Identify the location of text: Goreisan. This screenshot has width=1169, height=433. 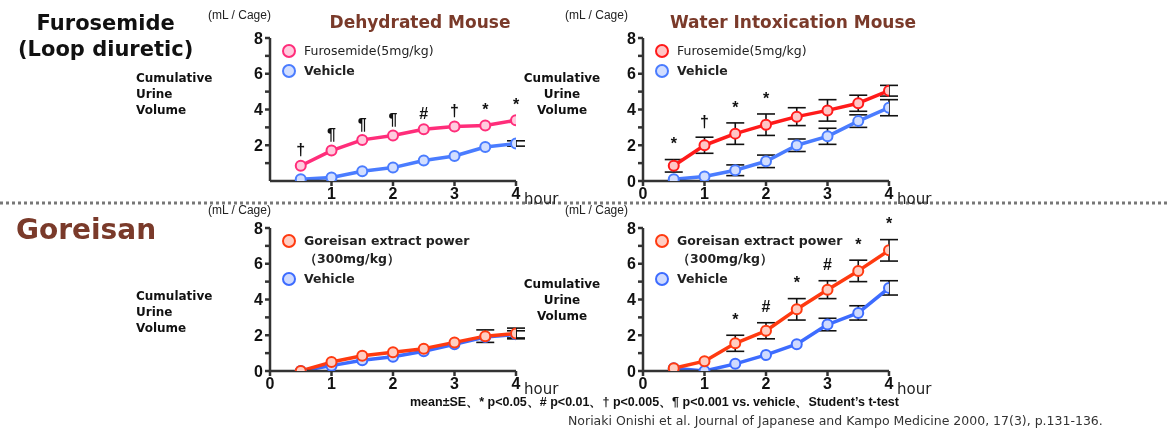
(86, 229).